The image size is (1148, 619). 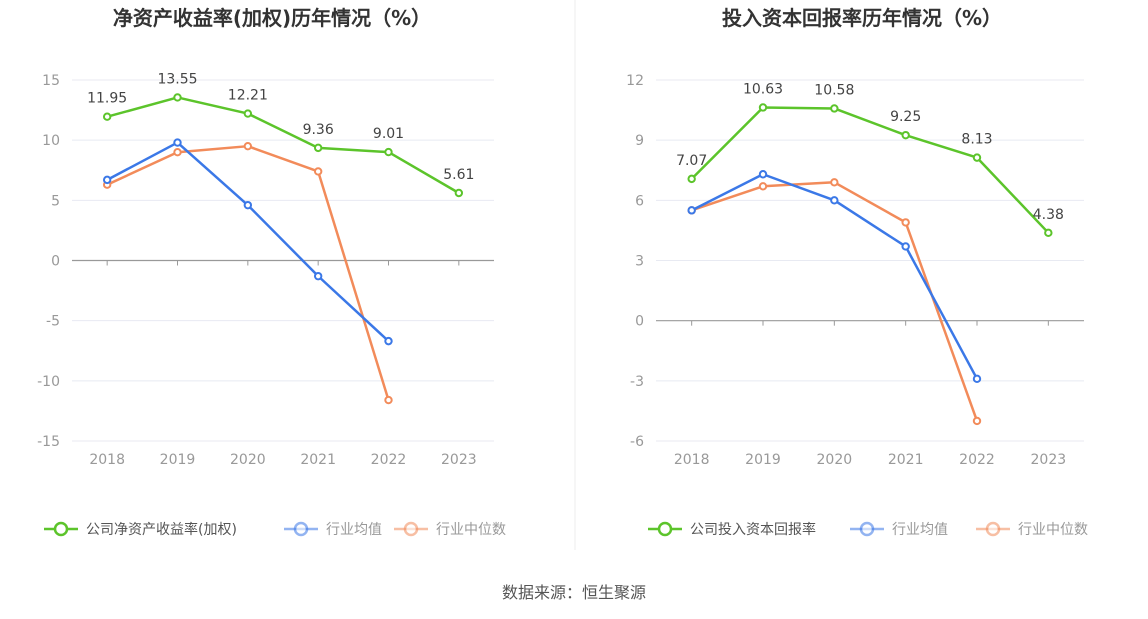 I want to click on y-tick-label: 12, so click(x=635, y=81).